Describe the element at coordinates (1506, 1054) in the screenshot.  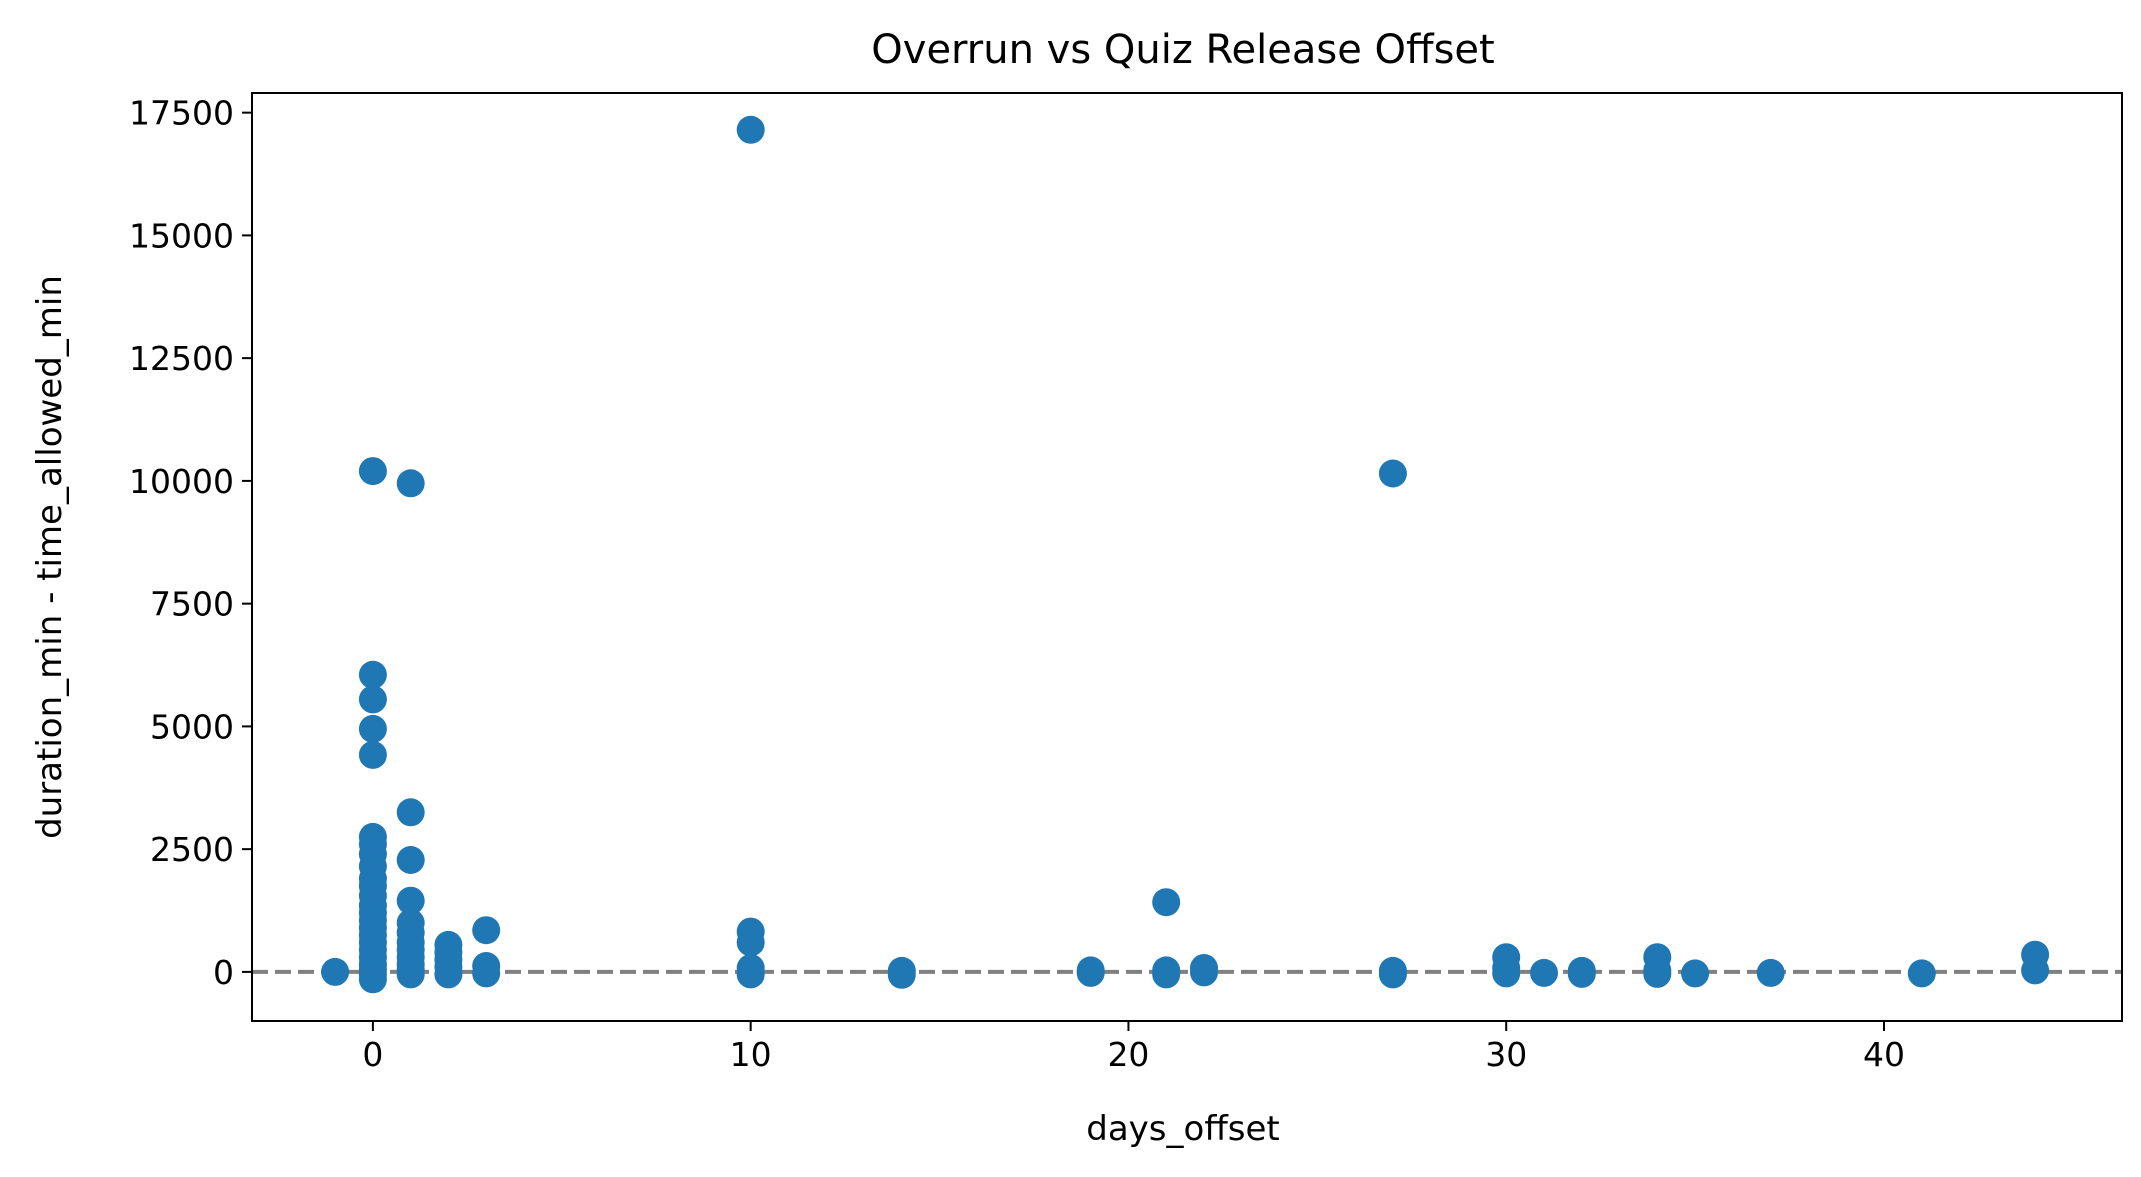
I see `x-tick-label: 30` at that location.